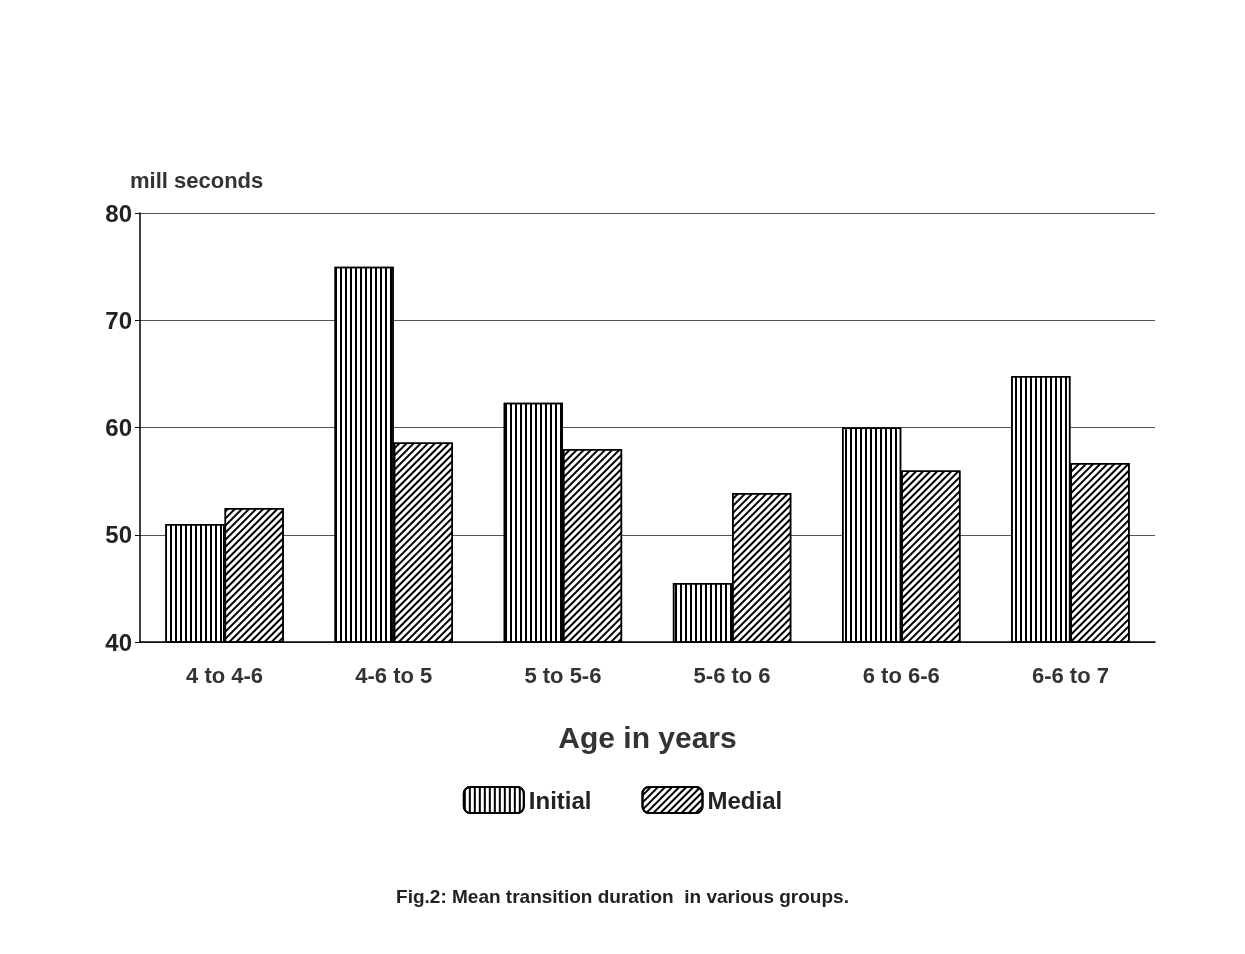  Describe the element at coordinates (647, 737) in the screenshot. I see `x-axis-title: Age in years` at that location.